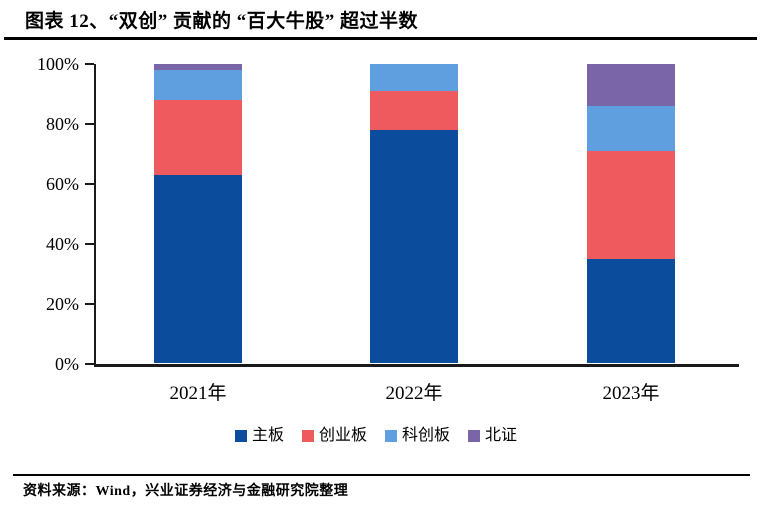 The image size is (768, 520). What do you see at coordinates (631, 204) in the screenshot?
I see `bar-segment-2023年-创业板` at bounding box center [631, 204].